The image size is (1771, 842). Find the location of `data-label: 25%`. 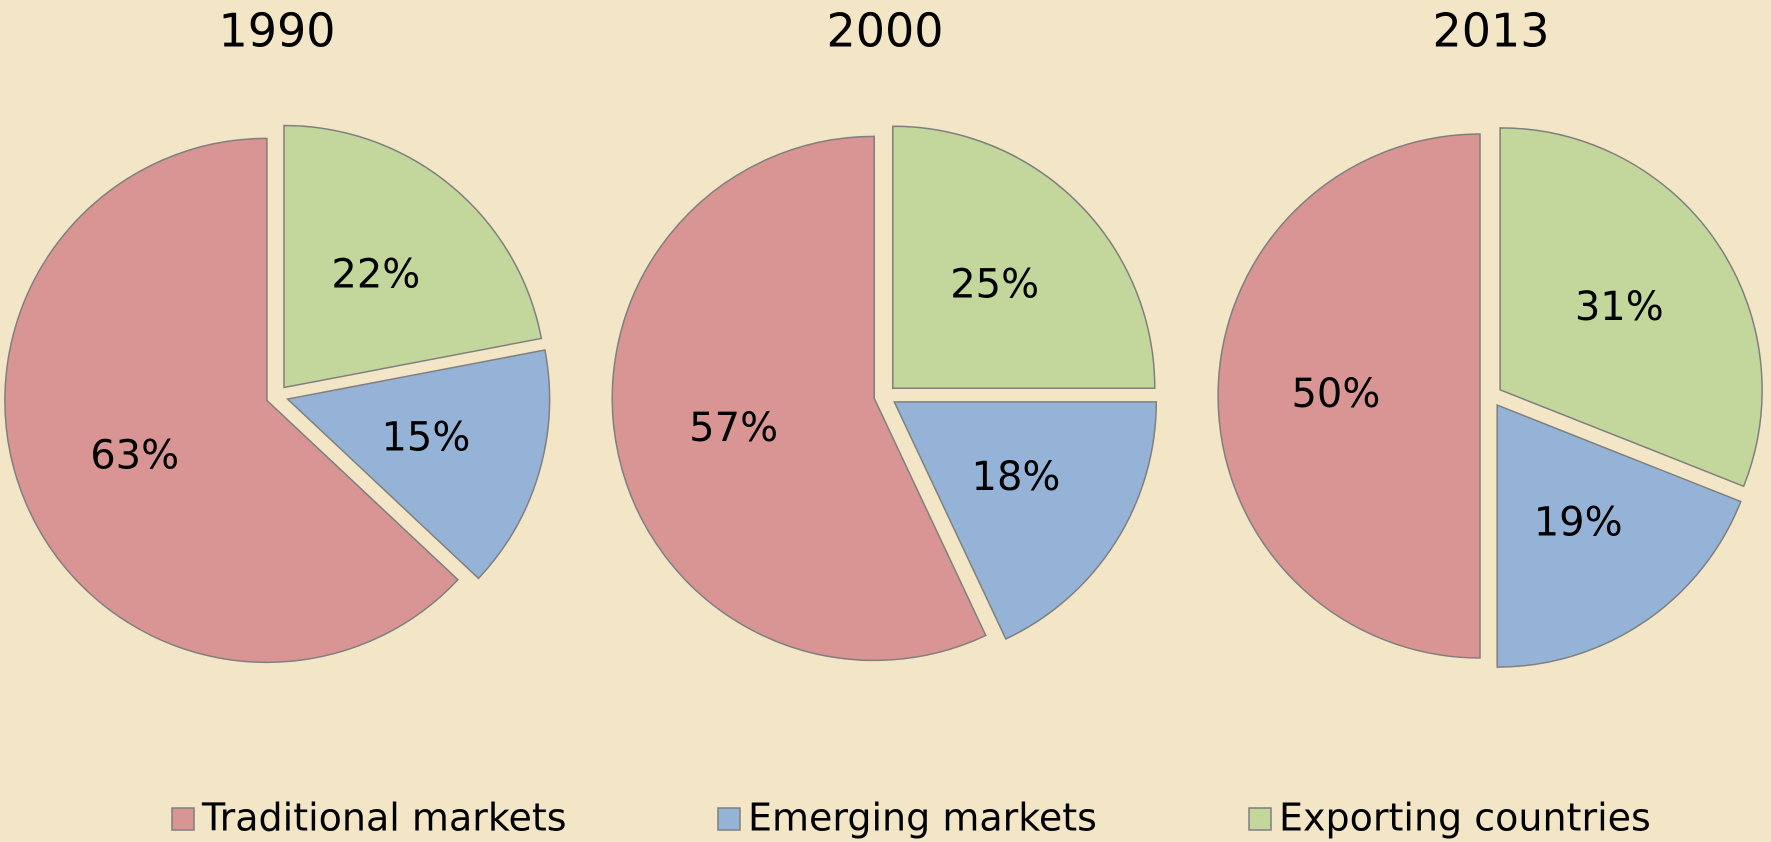

data-label: 25% is located at coordinates (994, 284).